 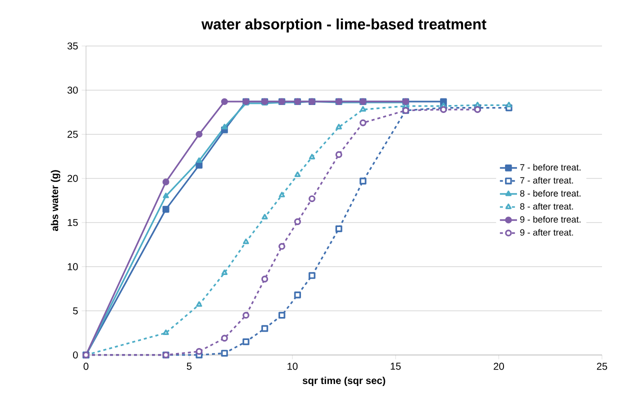 I want to click on y-tick-label: 0, so click(x=75, y=355).